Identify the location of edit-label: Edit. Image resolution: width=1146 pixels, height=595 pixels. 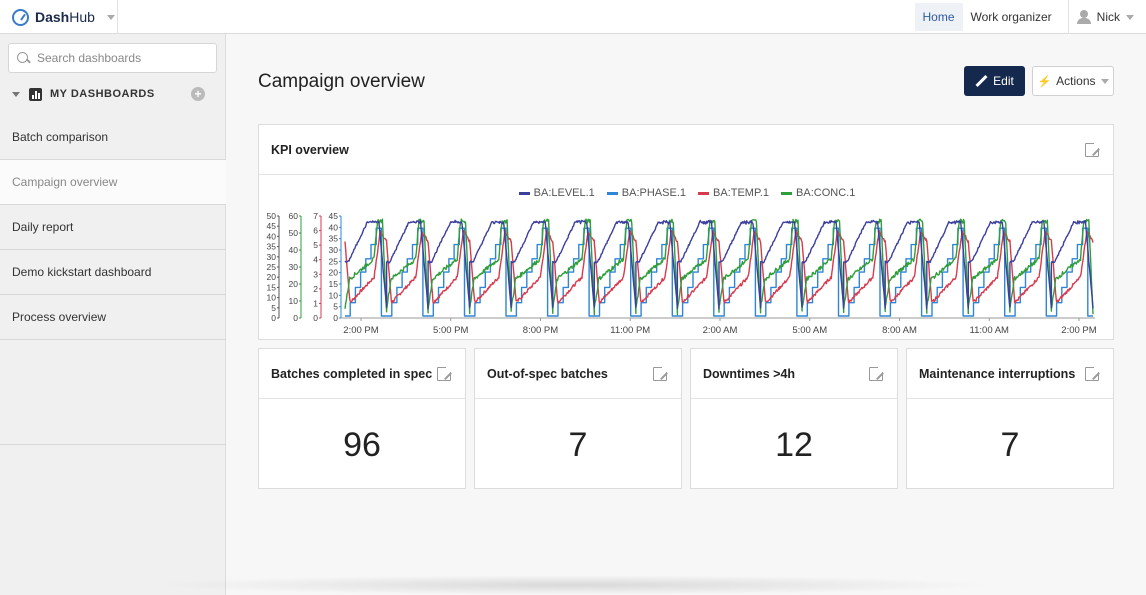
(1003, 81).